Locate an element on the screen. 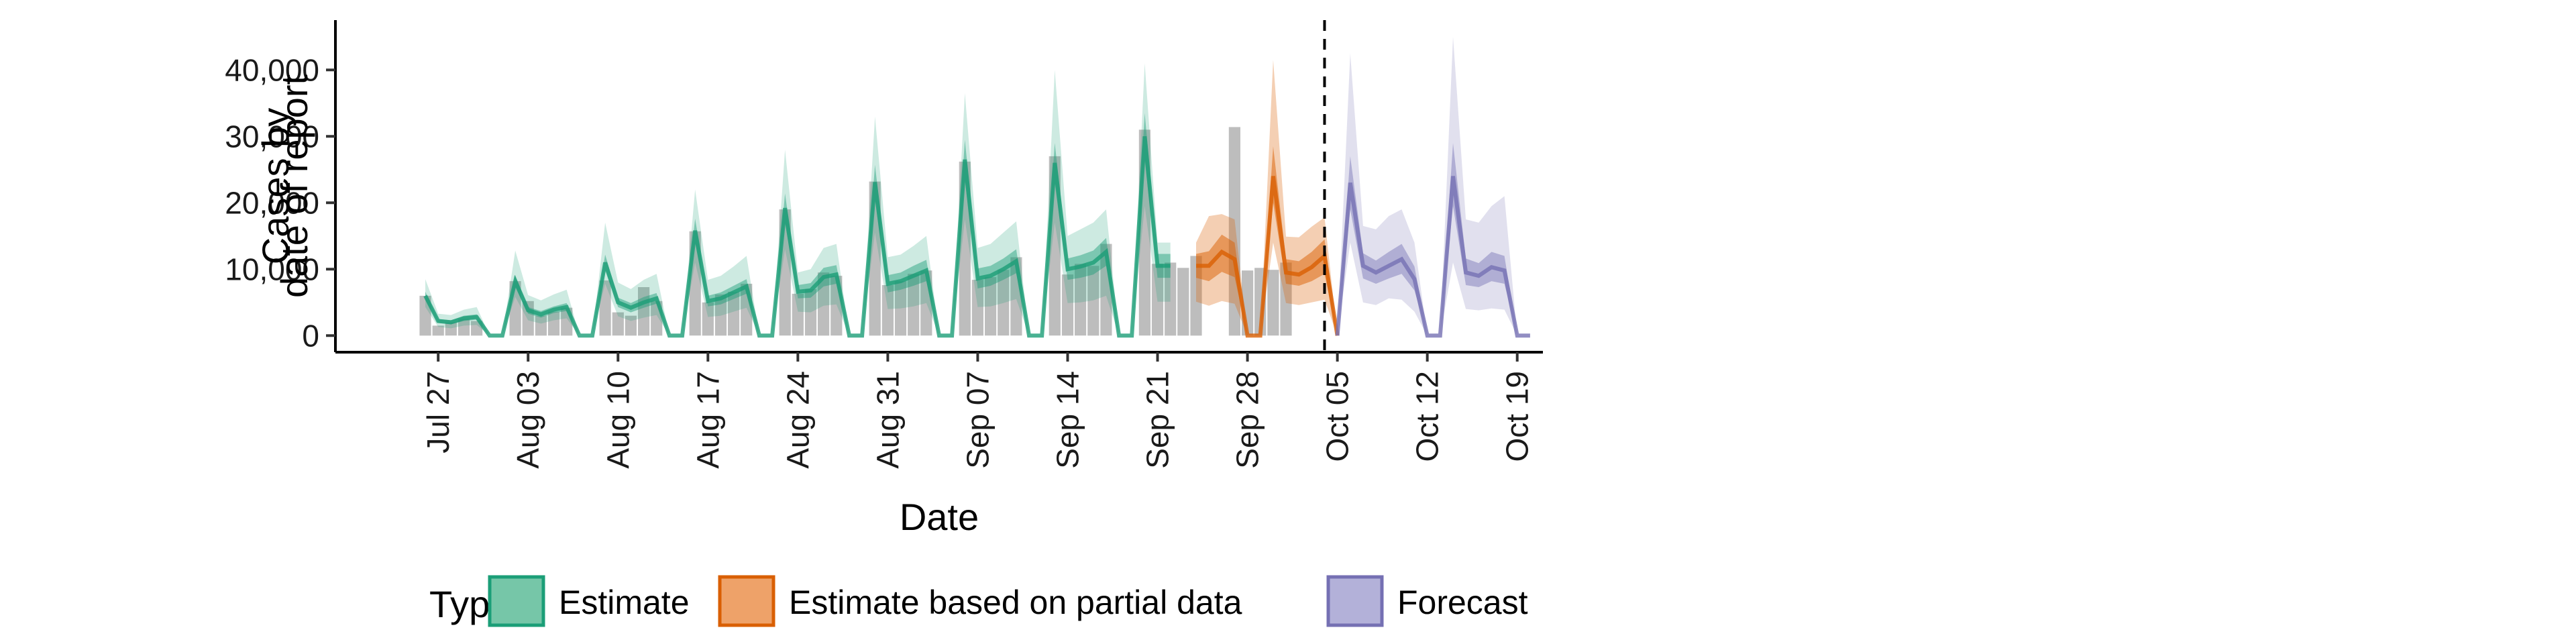 The width and height of the screenshot is (2576, 644). x-tick-label: Jul 27 is located at coordinates (438, 412).